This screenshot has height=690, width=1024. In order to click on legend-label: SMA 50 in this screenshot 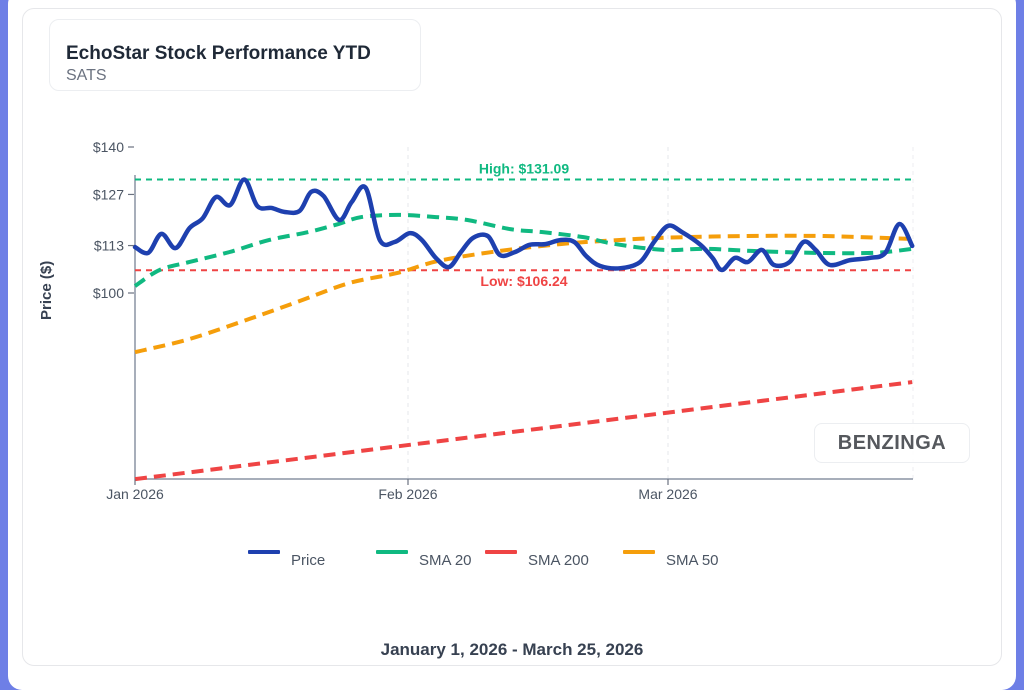, I will do `click(692, 560)`.